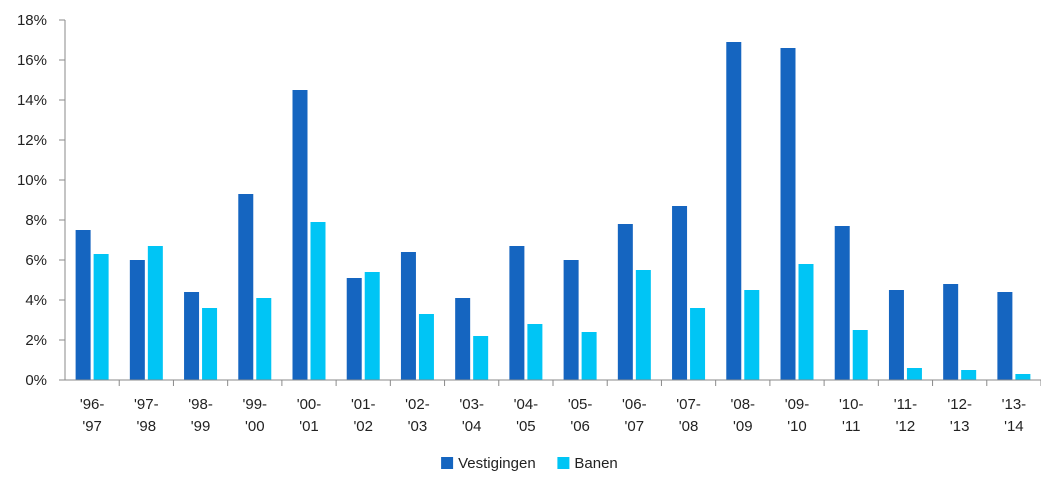 This screenshot has height=482, width=1041. Describe the element at coordinates (36, 300) in the screenshot. I see `y-tick-label: 4%` at that location.